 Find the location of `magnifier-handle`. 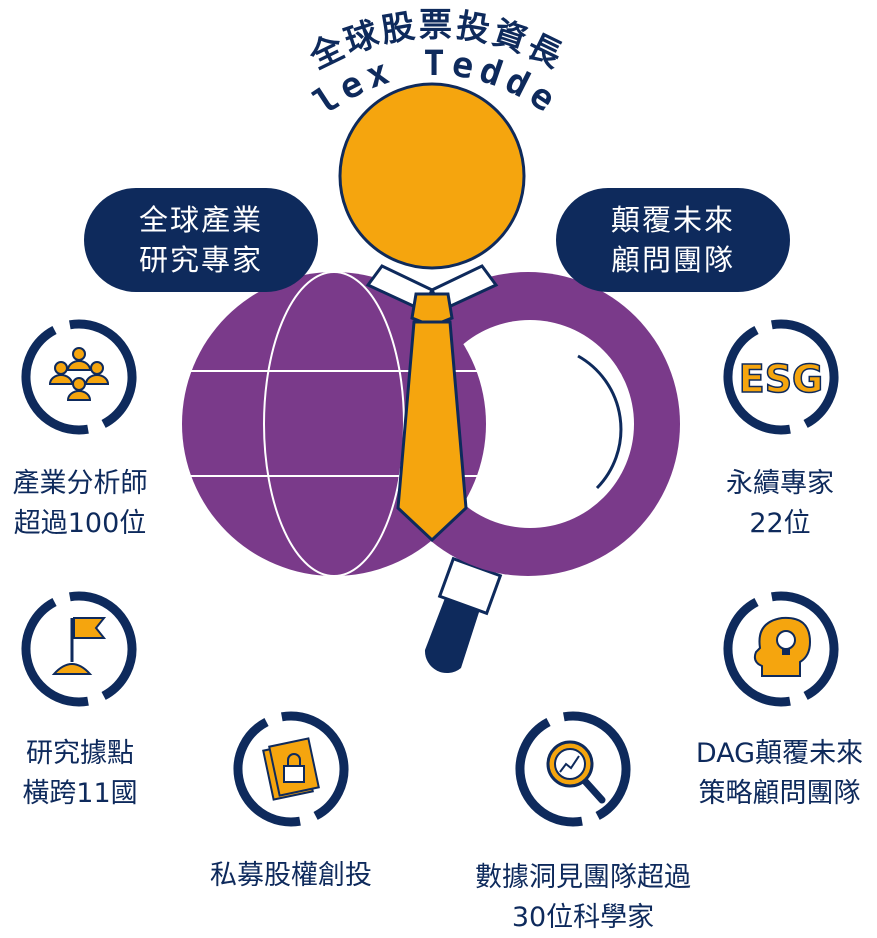

magnifier-handle is located at coordinates (463, 615).